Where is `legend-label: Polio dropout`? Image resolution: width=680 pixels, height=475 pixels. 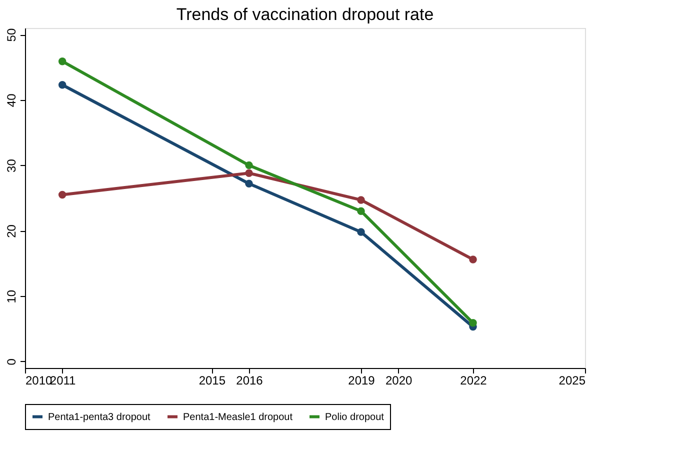
legend-label: Polio dropout is located at coordinates (354, 417).